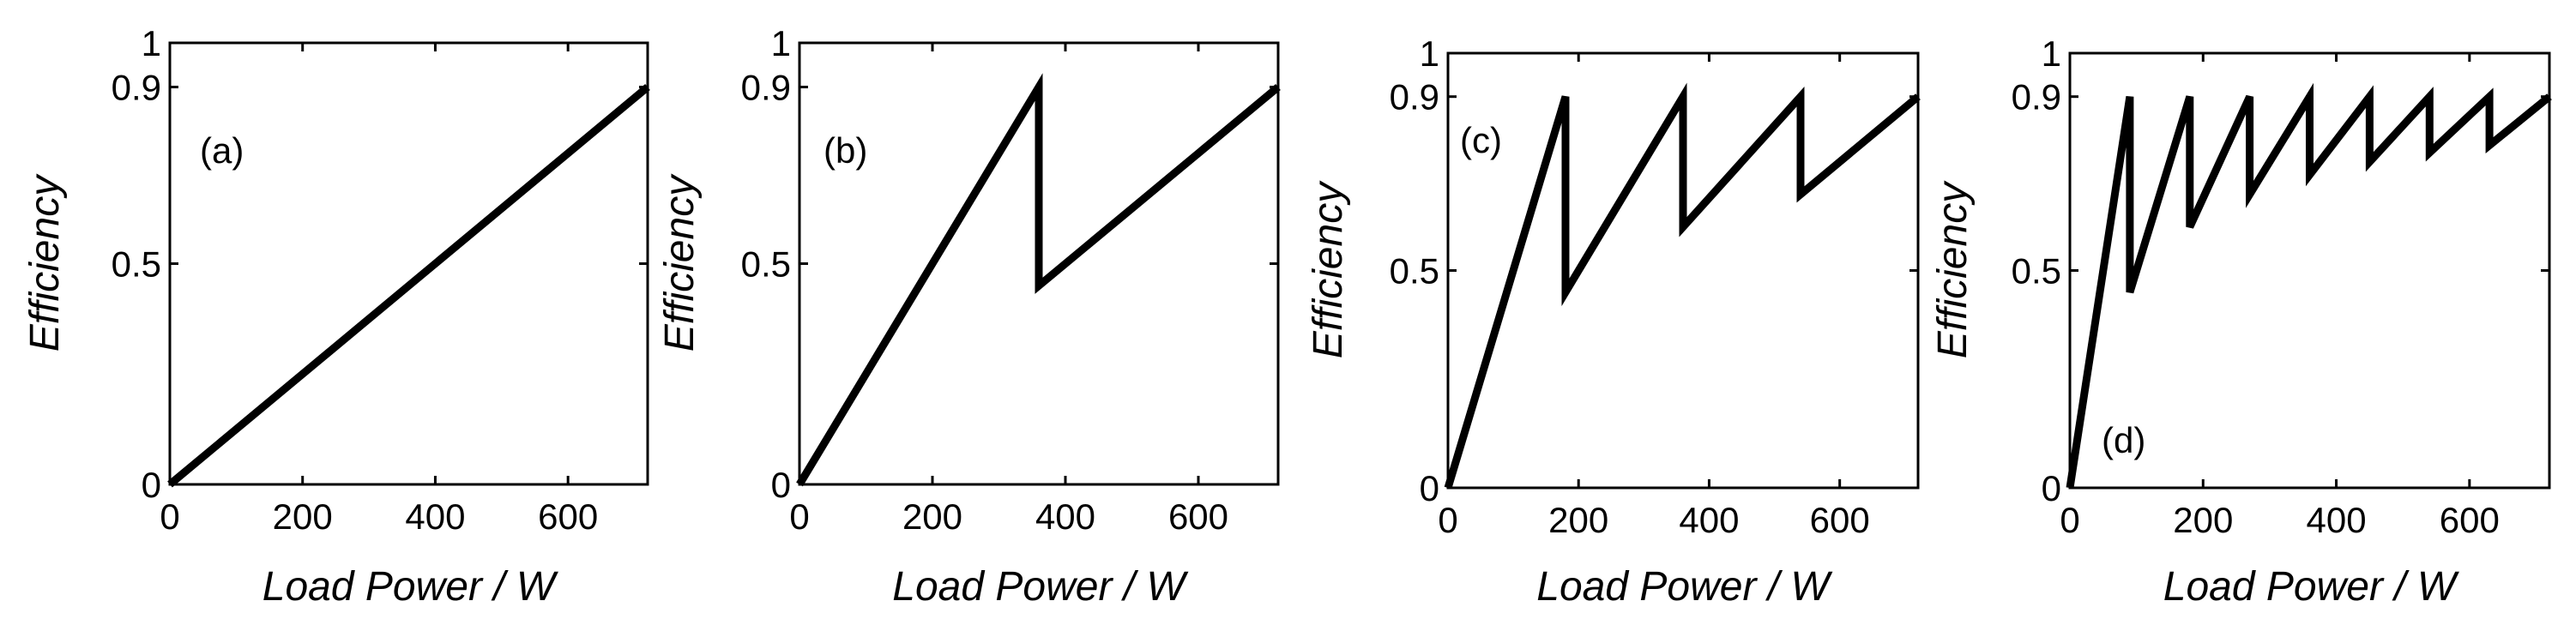 The height and width of the screenshot is (625, 2576). Describe the element at coordinates (1429, 53) in the screenshot. I see `panel-3-ytick-label: 1` at that location.